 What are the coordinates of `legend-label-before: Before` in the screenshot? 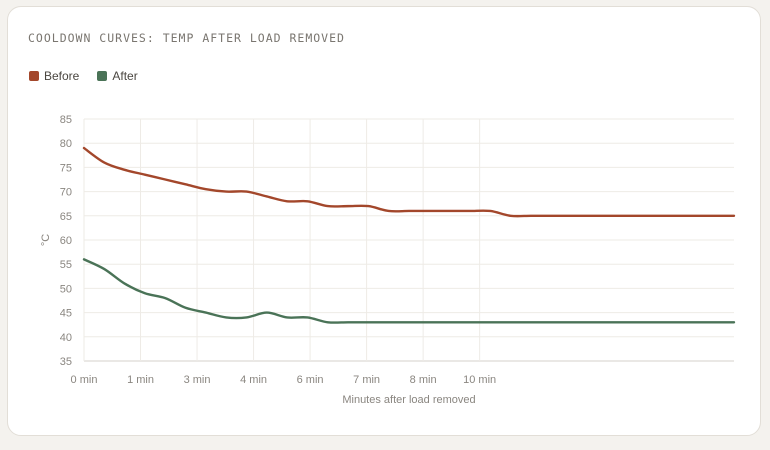 It's located at (62, 76).